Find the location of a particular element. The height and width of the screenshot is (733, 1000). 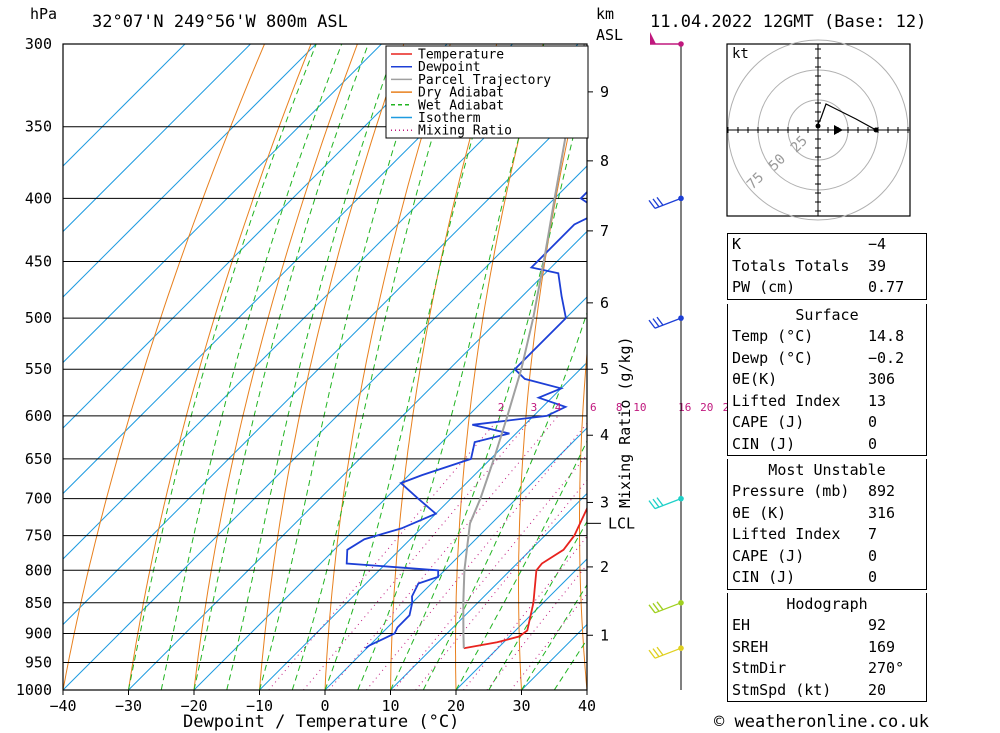

pressure-tick-label: 850 is located at coordinates (38, 603).